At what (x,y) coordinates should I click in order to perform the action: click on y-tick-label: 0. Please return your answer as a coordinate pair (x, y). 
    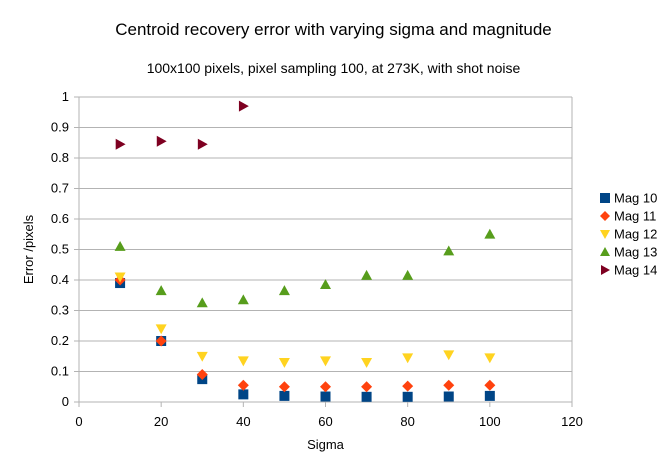
    Looking at the image, I should click on (65, 401).